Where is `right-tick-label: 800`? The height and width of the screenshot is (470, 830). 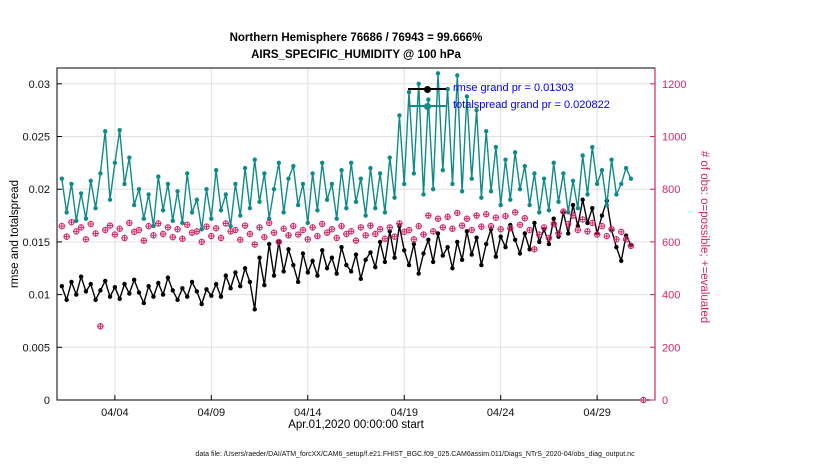
right-tick-label: 800 is located at coordinates (671, 190).